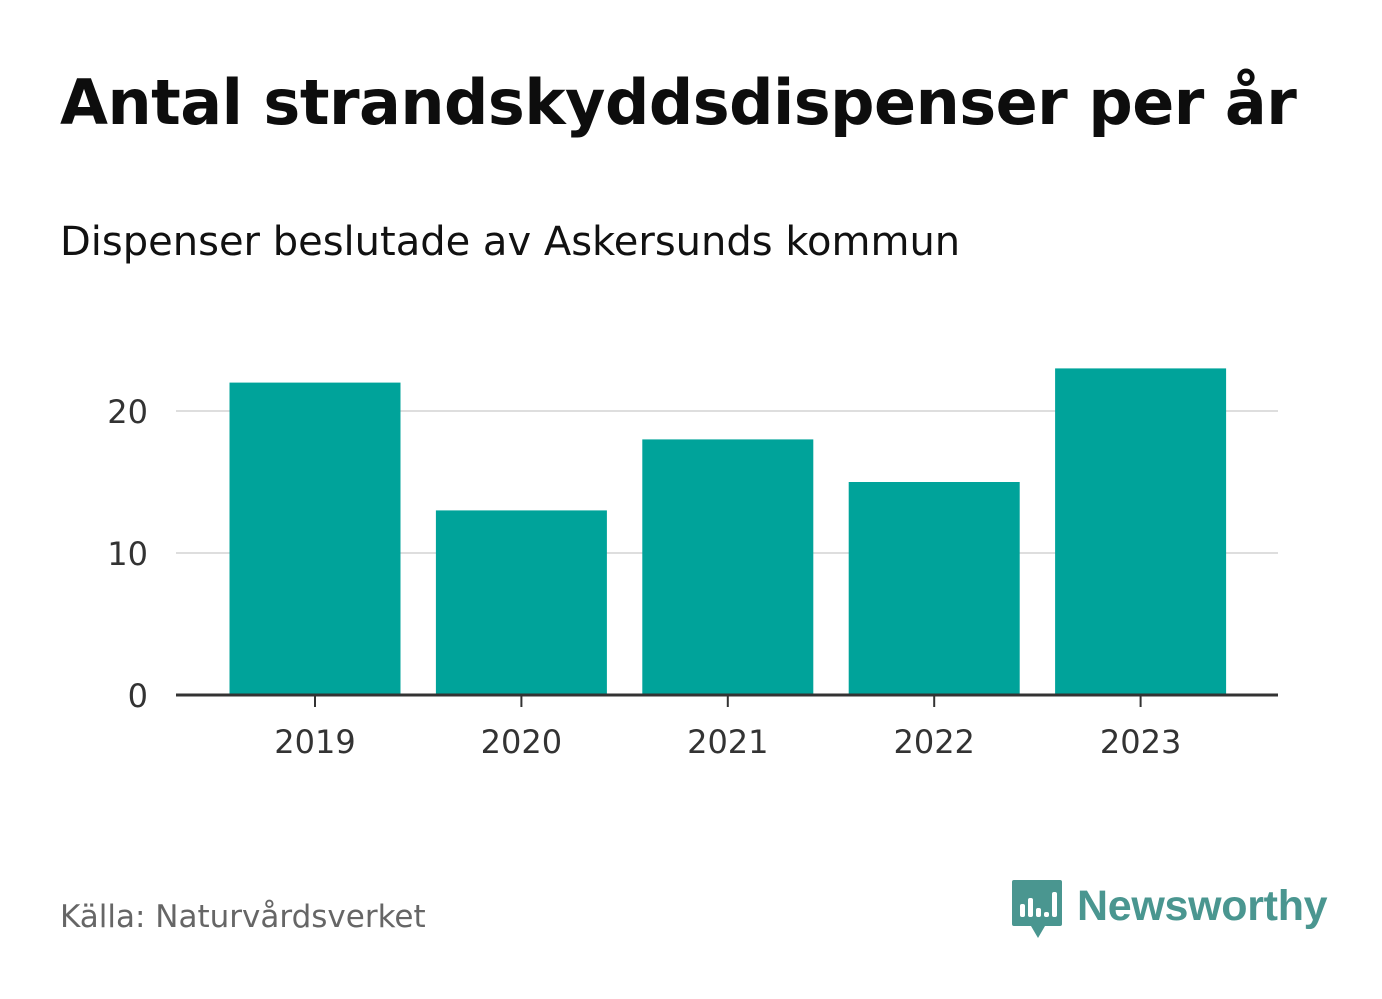 The width and height of the screenshot is (1382, 999). I want to click on x-axis-labels: 2019 2020 2021 2022 2023, so click(727, 728).